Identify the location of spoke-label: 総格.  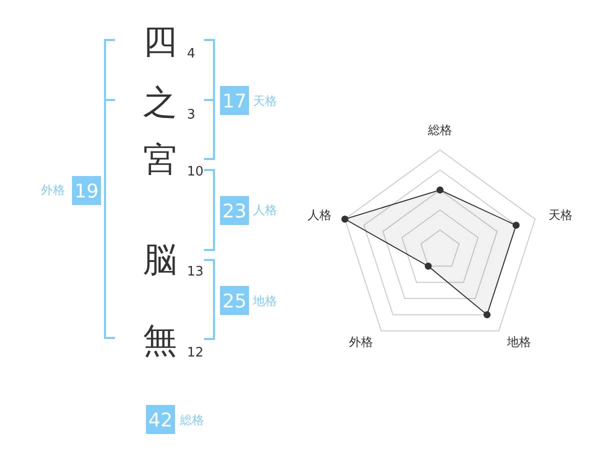
(439, 130).